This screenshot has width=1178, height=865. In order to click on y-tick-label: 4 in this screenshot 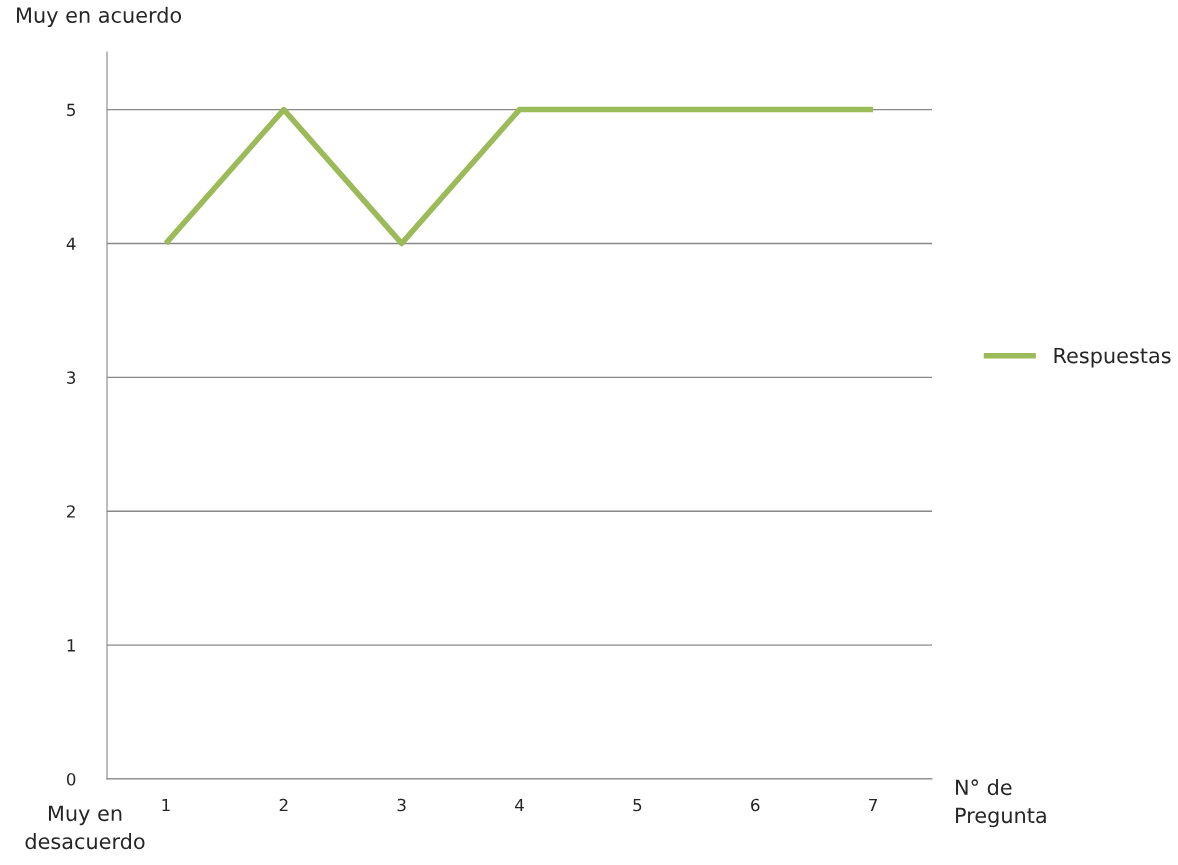, I will do `click(71, 243)`.